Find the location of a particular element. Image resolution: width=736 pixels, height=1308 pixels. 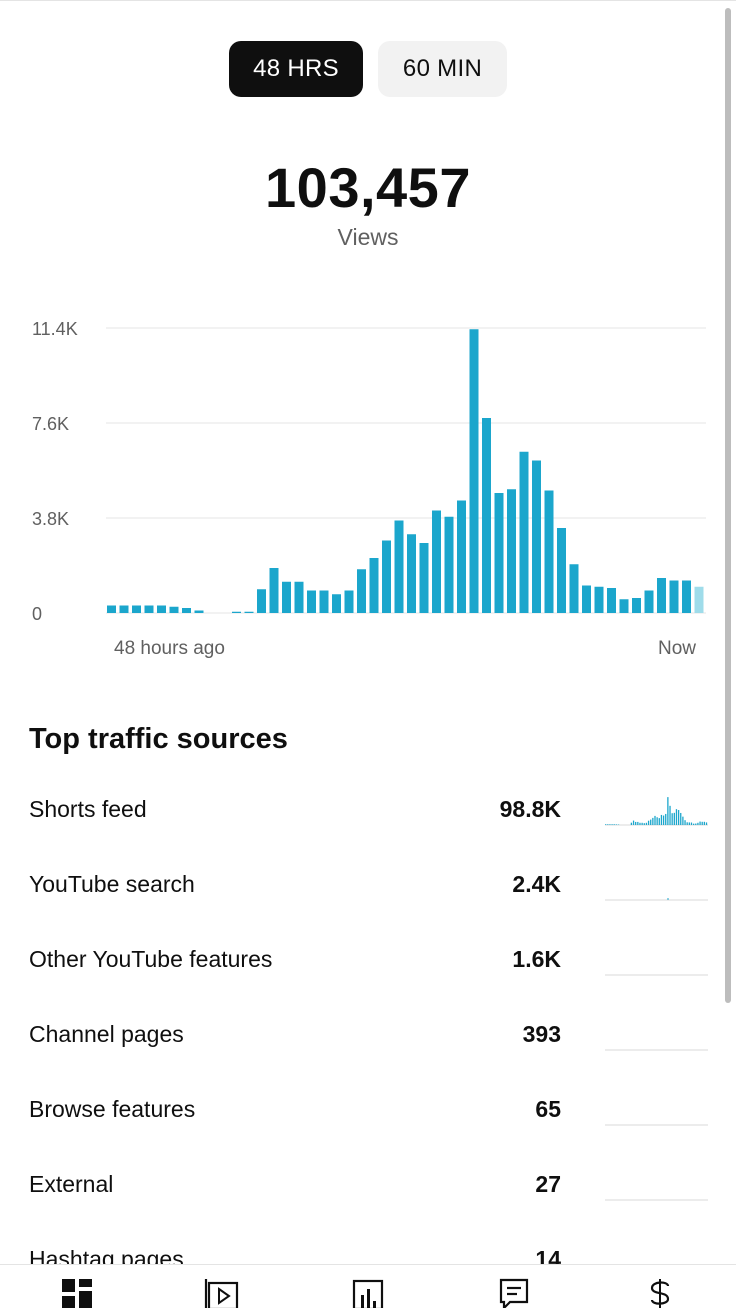

traffic-source-name: External is located at coordinates (71, 1184).